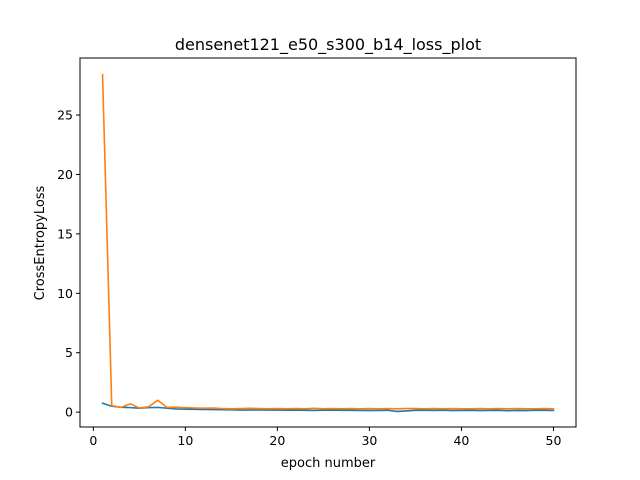 The image size is (640, 480). What do you see at coordinates (325, 437) in the screenshot?
I see `x-axis-ticks: 0 10 20 30 40 50` at bounding box center [325, 437].